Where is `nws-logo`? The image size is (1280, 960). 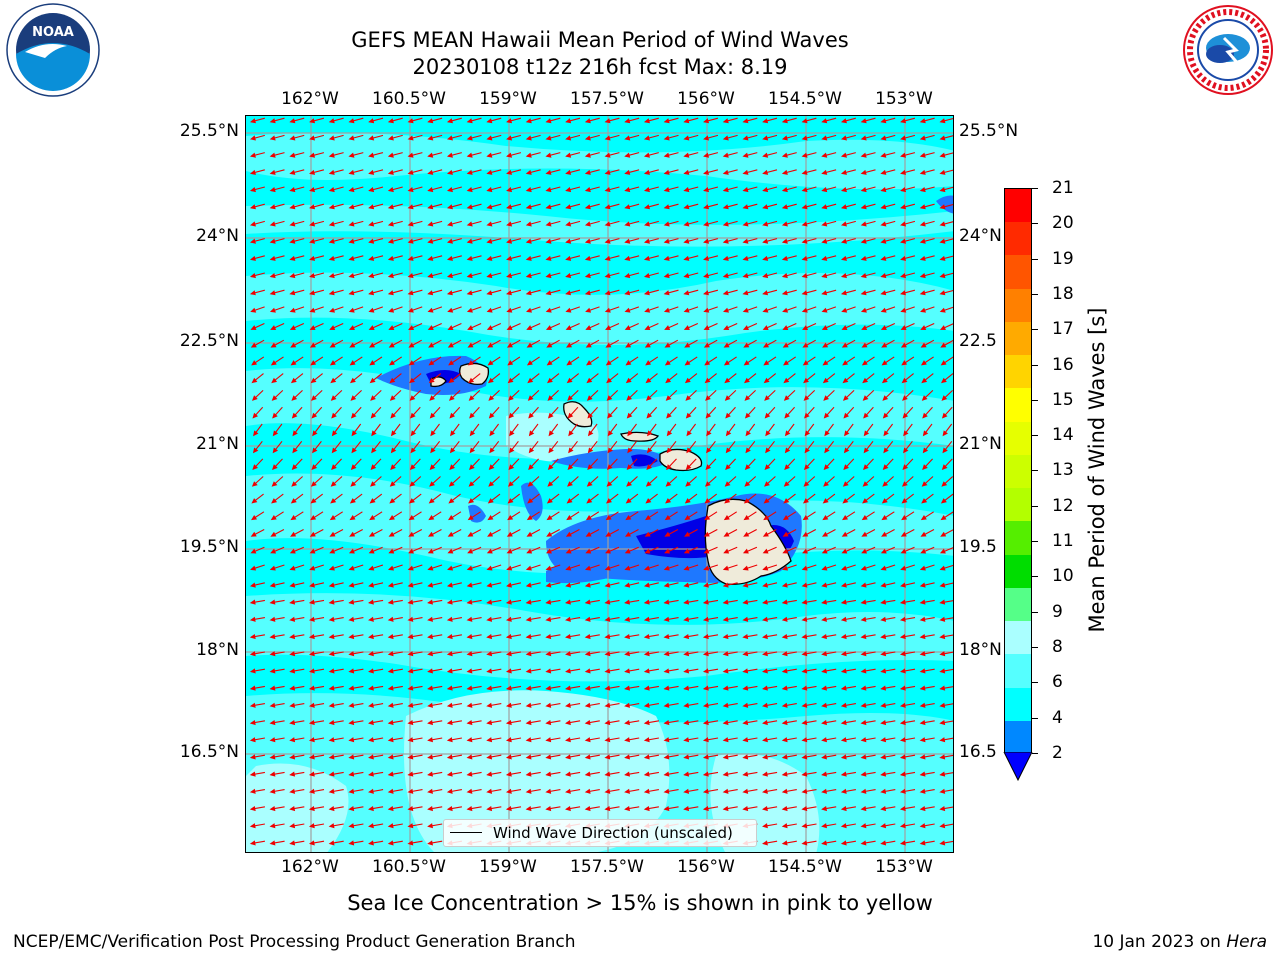
nws-logo is located at coordinates (1228, 50).